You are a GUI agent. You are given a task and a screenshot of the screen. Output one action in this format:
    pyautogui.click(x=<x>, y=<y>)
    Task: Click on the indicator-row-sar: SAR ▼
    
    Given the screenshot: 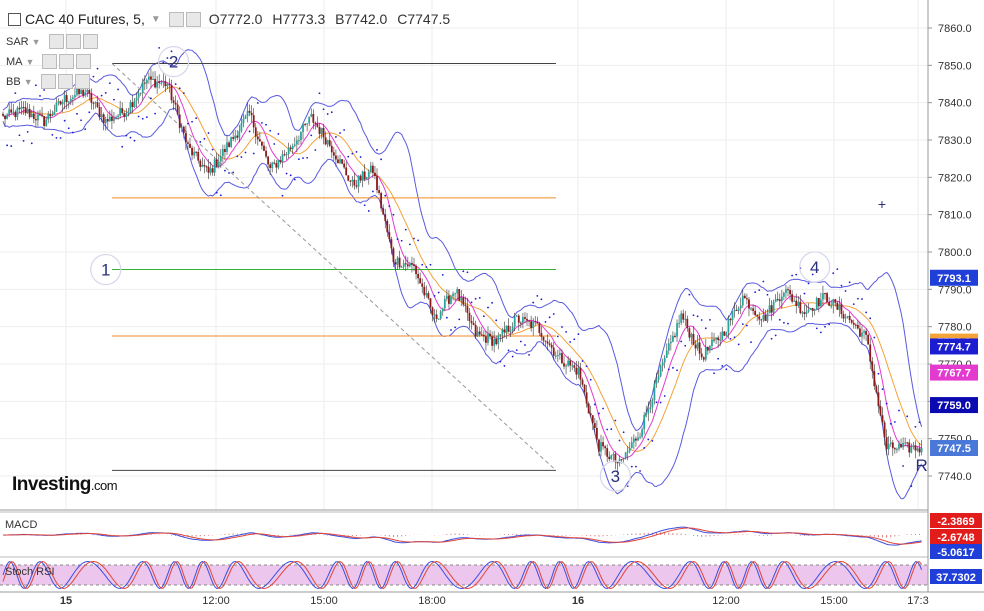 What is the action you would take?
    pyautogui.click(x=52, y=41)
    